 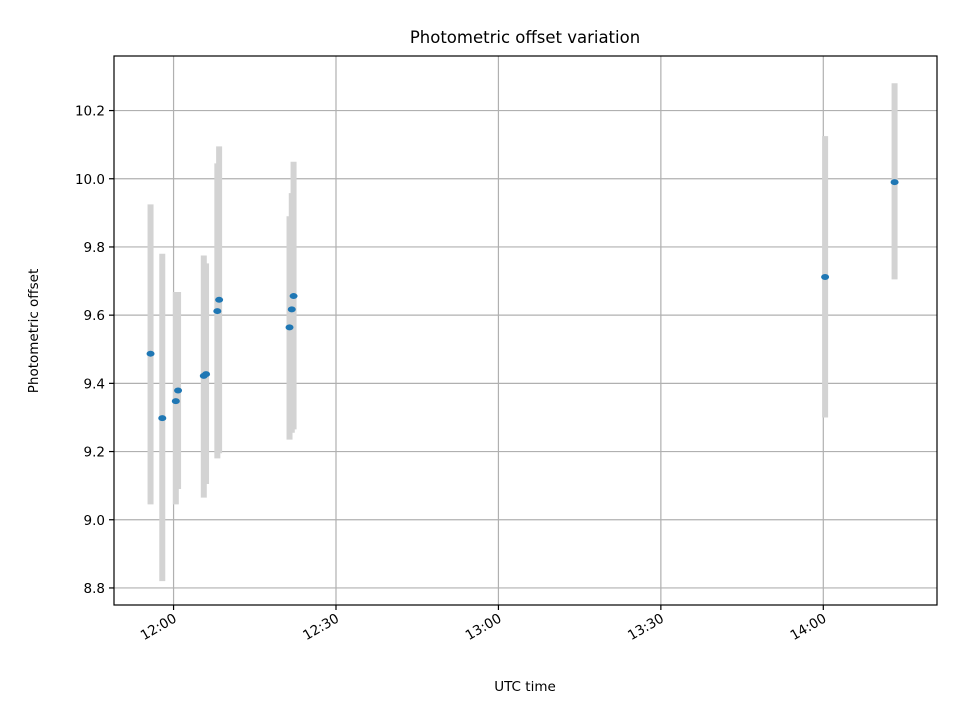 I want to click on x-axis-label: UTC time, so click(x=525, y=687).